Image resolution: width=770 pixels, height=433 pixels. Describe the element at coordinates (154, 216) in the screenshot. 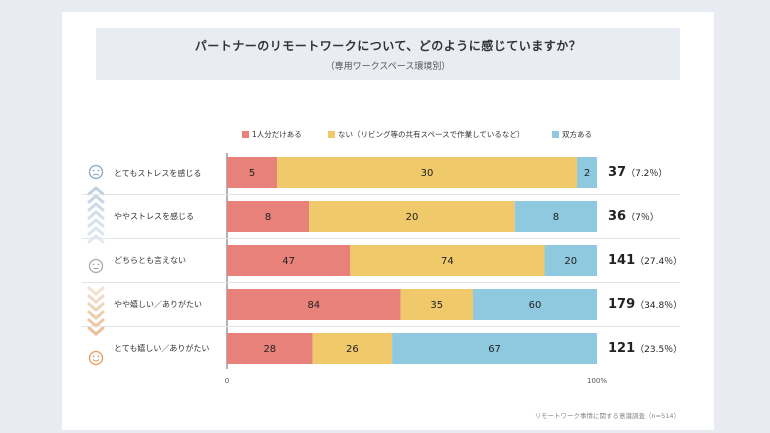

I see `category-label-somewhat-stressed: ややストレスを感じる` at that location.